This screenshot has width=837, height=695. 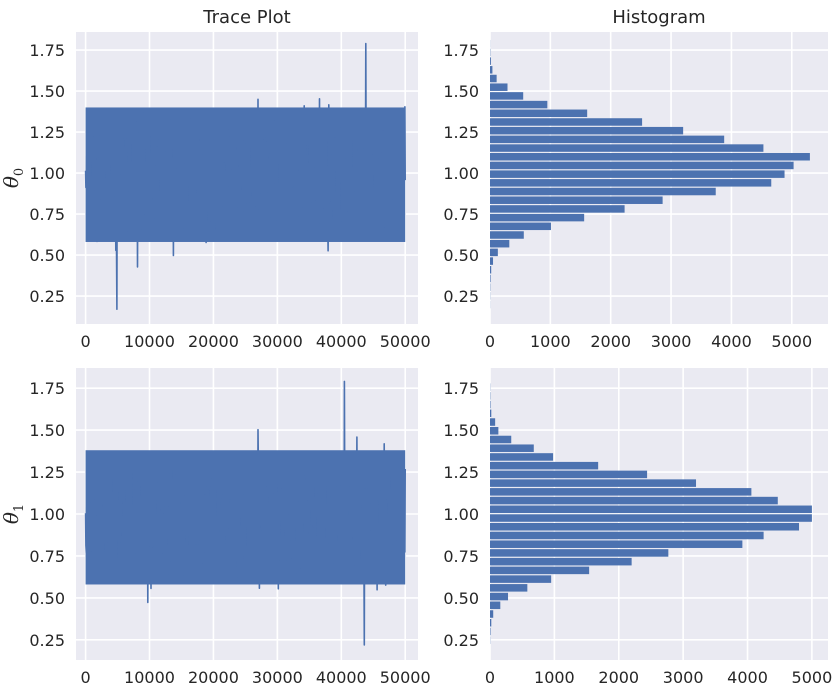 I want to click on x-tick-label: 3000, so click(x=671, y=341).